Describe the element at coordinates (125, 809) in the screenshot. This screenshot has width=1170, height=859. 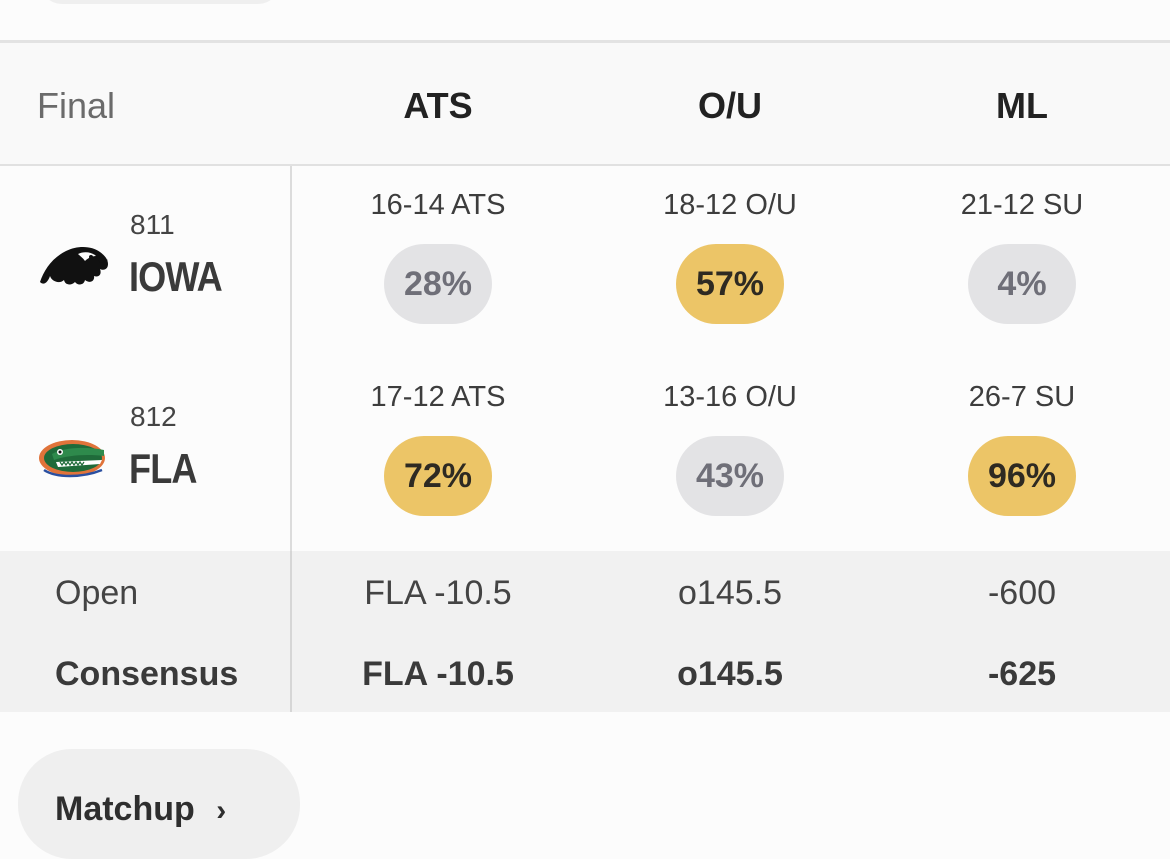
I see `matchup-button-label: Matchup` at that location.